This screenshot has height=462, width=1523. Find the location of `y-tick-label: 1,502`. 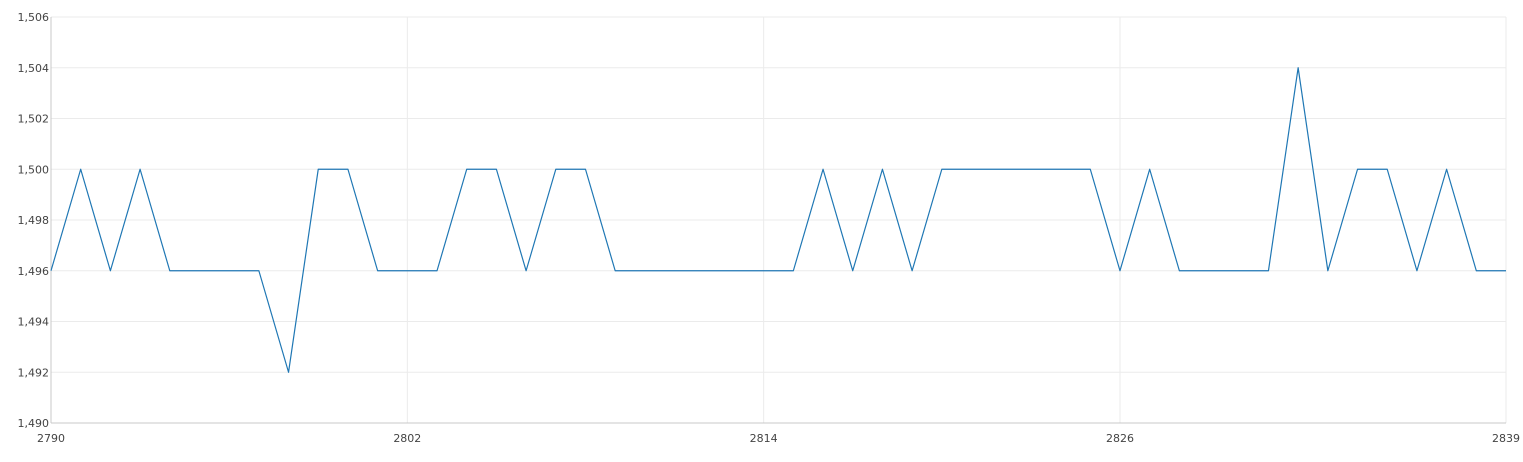

y-tick-label: 1,502 is located at coordinates (34, 119).